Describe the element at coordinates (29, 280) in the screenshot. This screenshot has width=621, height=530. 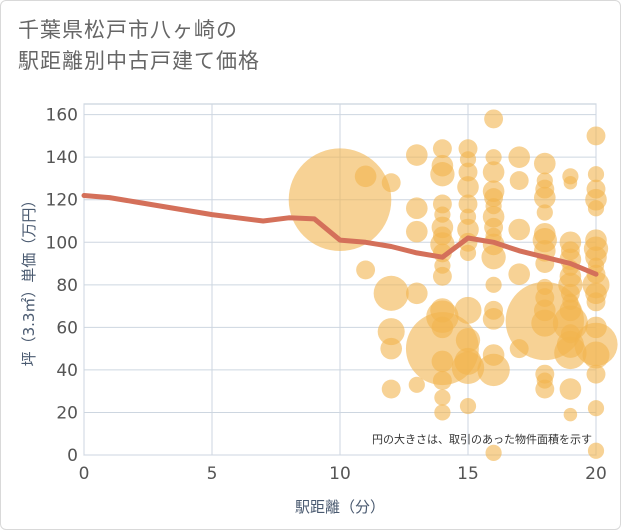
I see `y-axis-title: 坪（3.3㎡）単価（万円）` at that location.